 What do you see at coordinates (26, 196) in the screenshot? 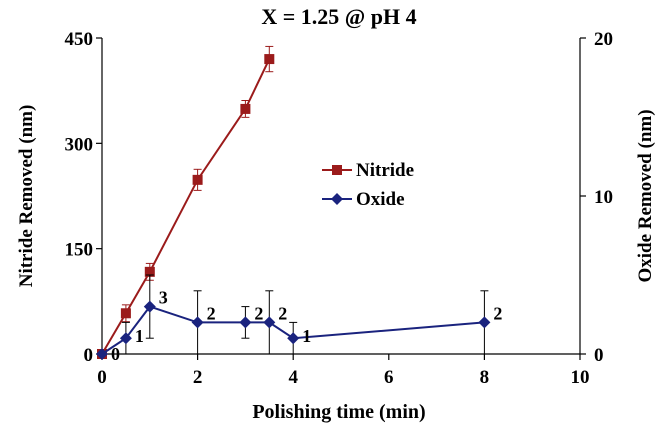
I see `y-axis-left-label: Nitride Removed (nm)` at bounding box center [26, 196].